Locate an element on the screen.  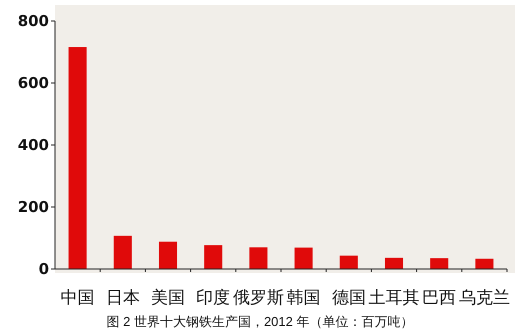
x-tick-label: 巴西 is located at coordinates (439, 297).